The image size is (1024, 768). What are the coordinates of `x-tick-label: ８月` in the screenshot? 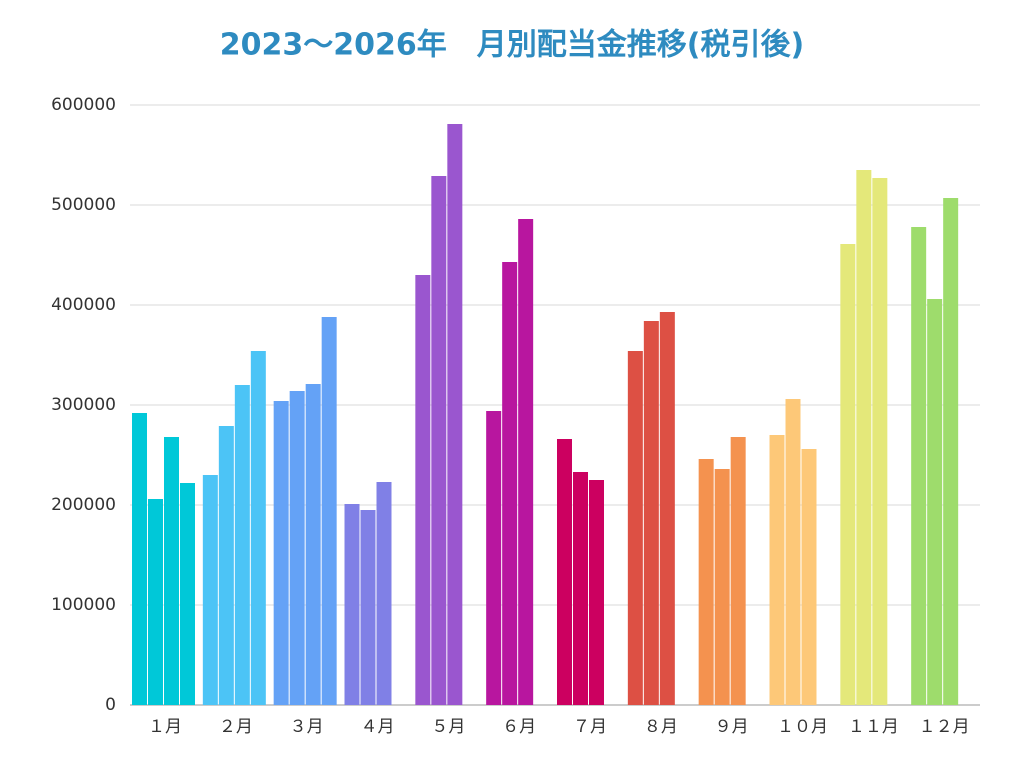 It's located at (661, 727).